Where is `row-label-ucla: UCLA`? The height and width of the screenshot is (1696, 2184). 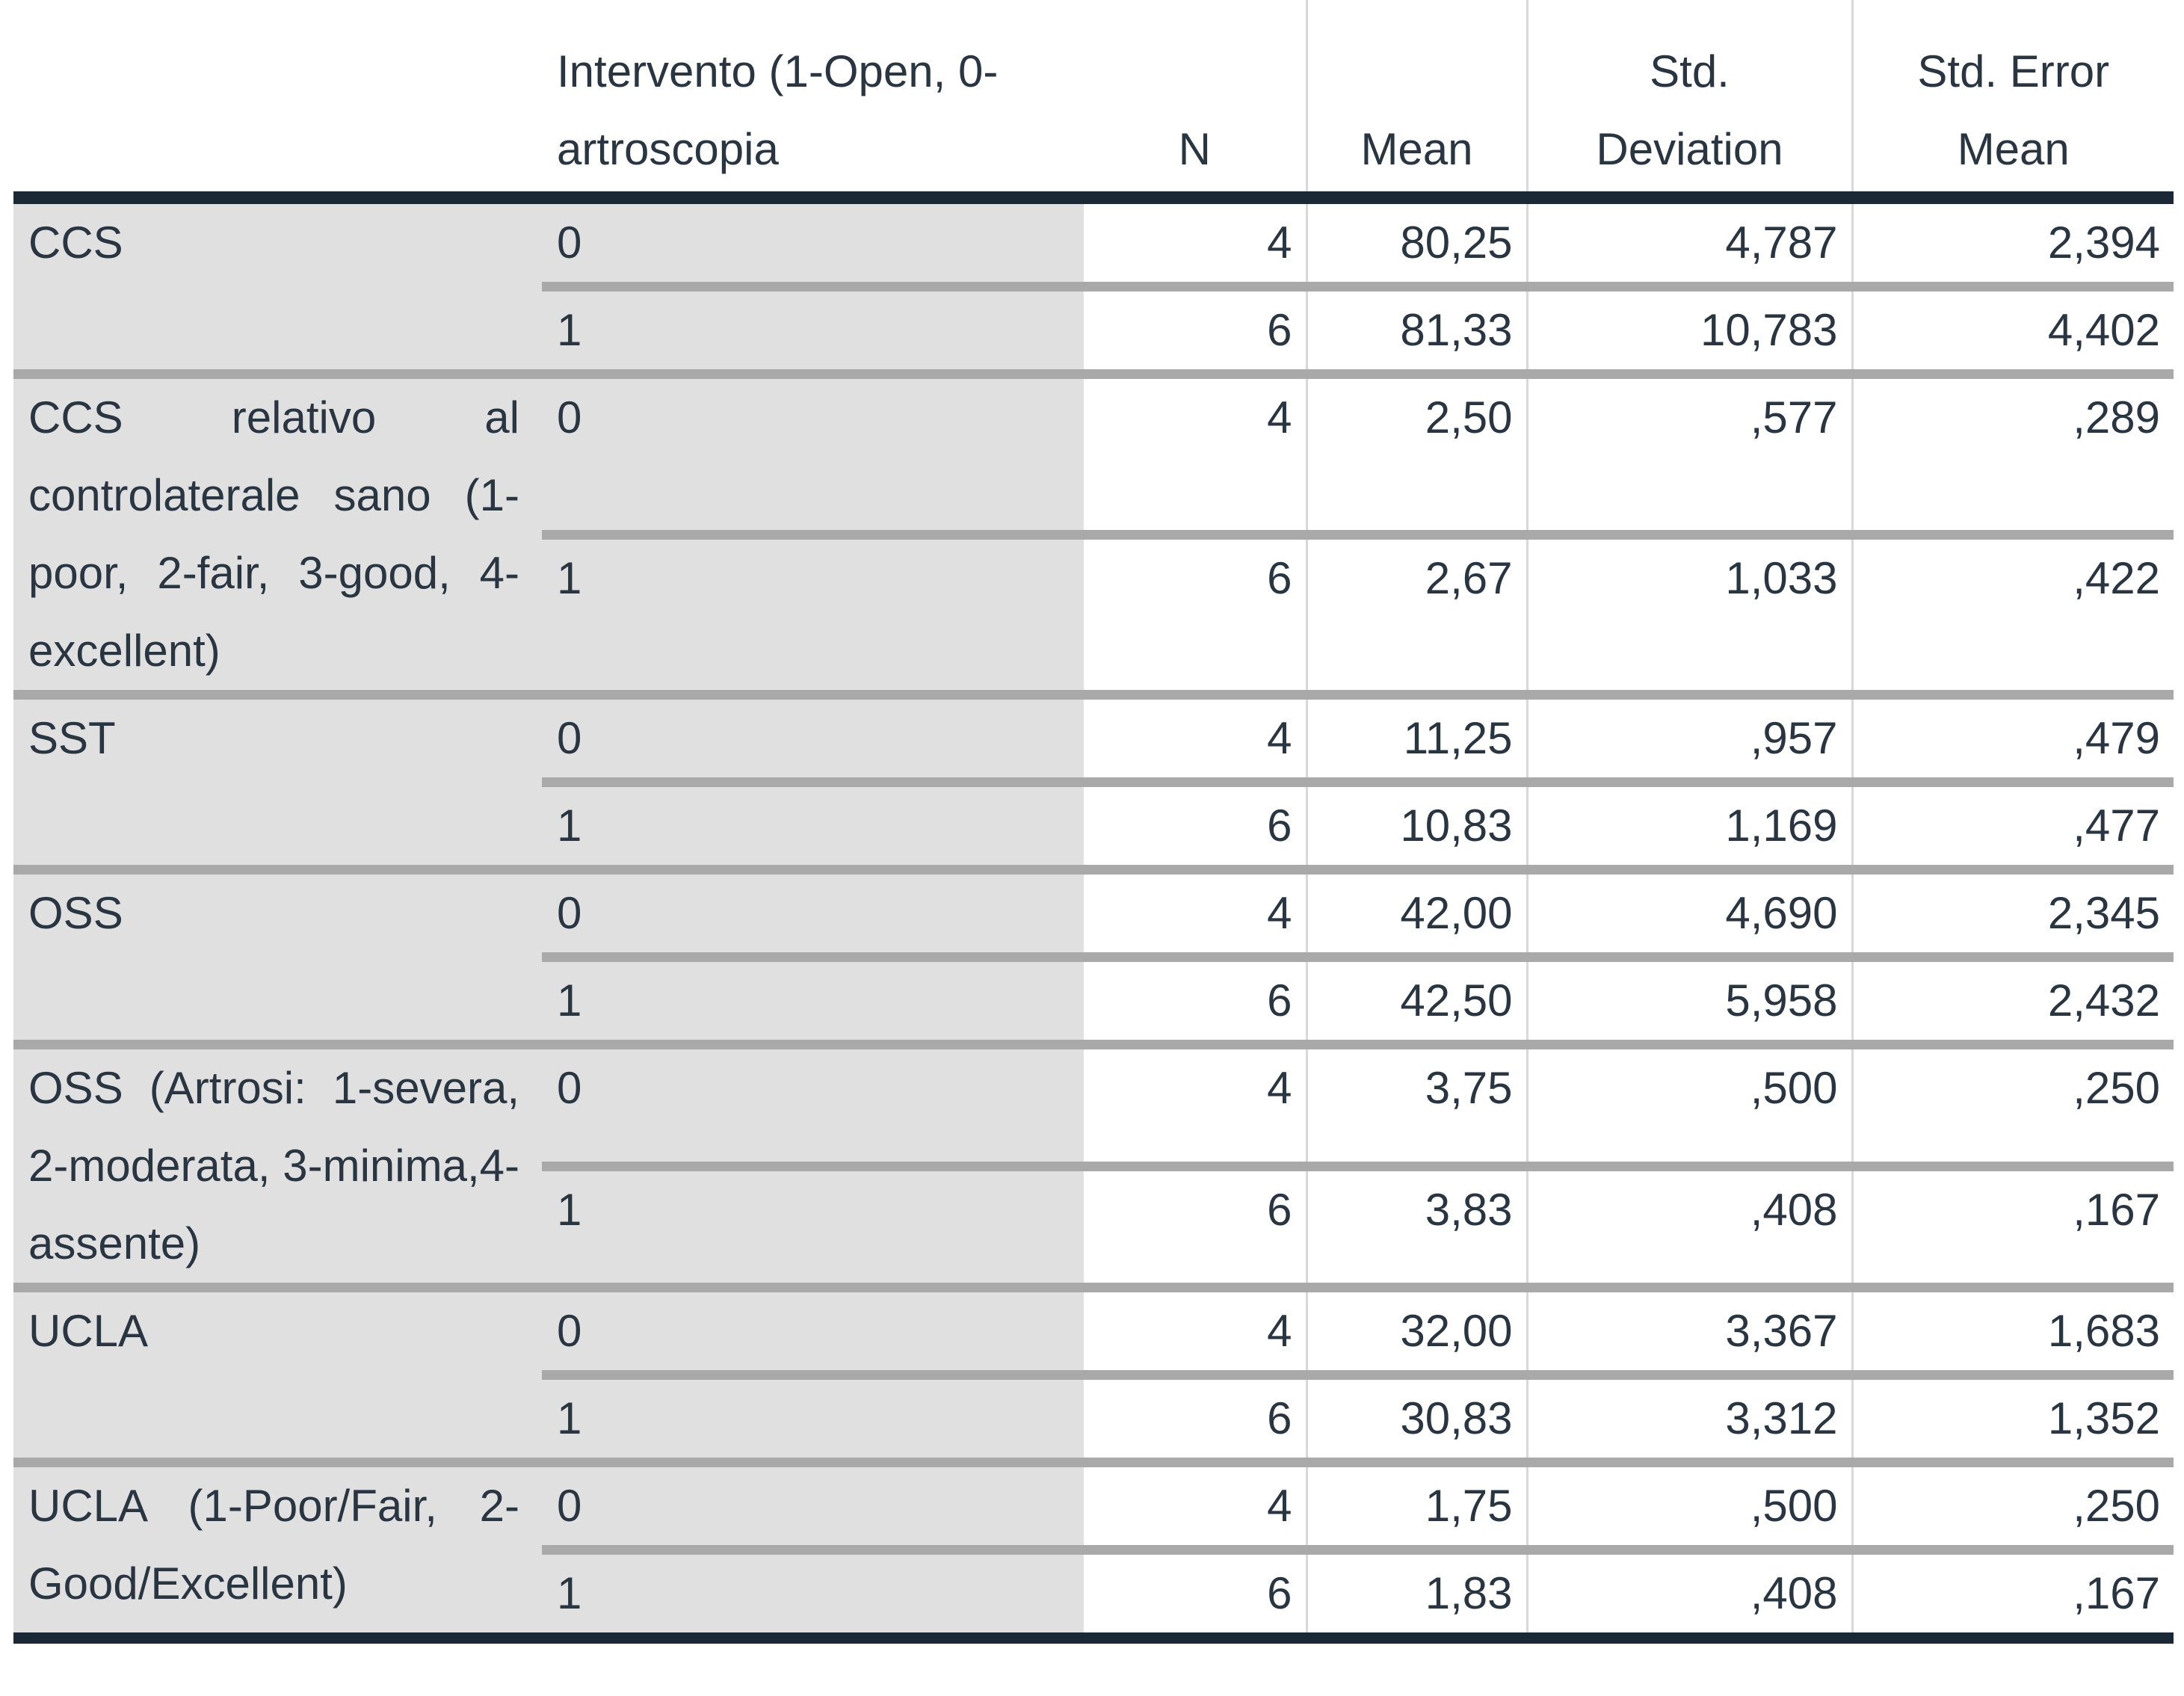 row-label-ucla: UCLA is located at coordinates (277, 1373).